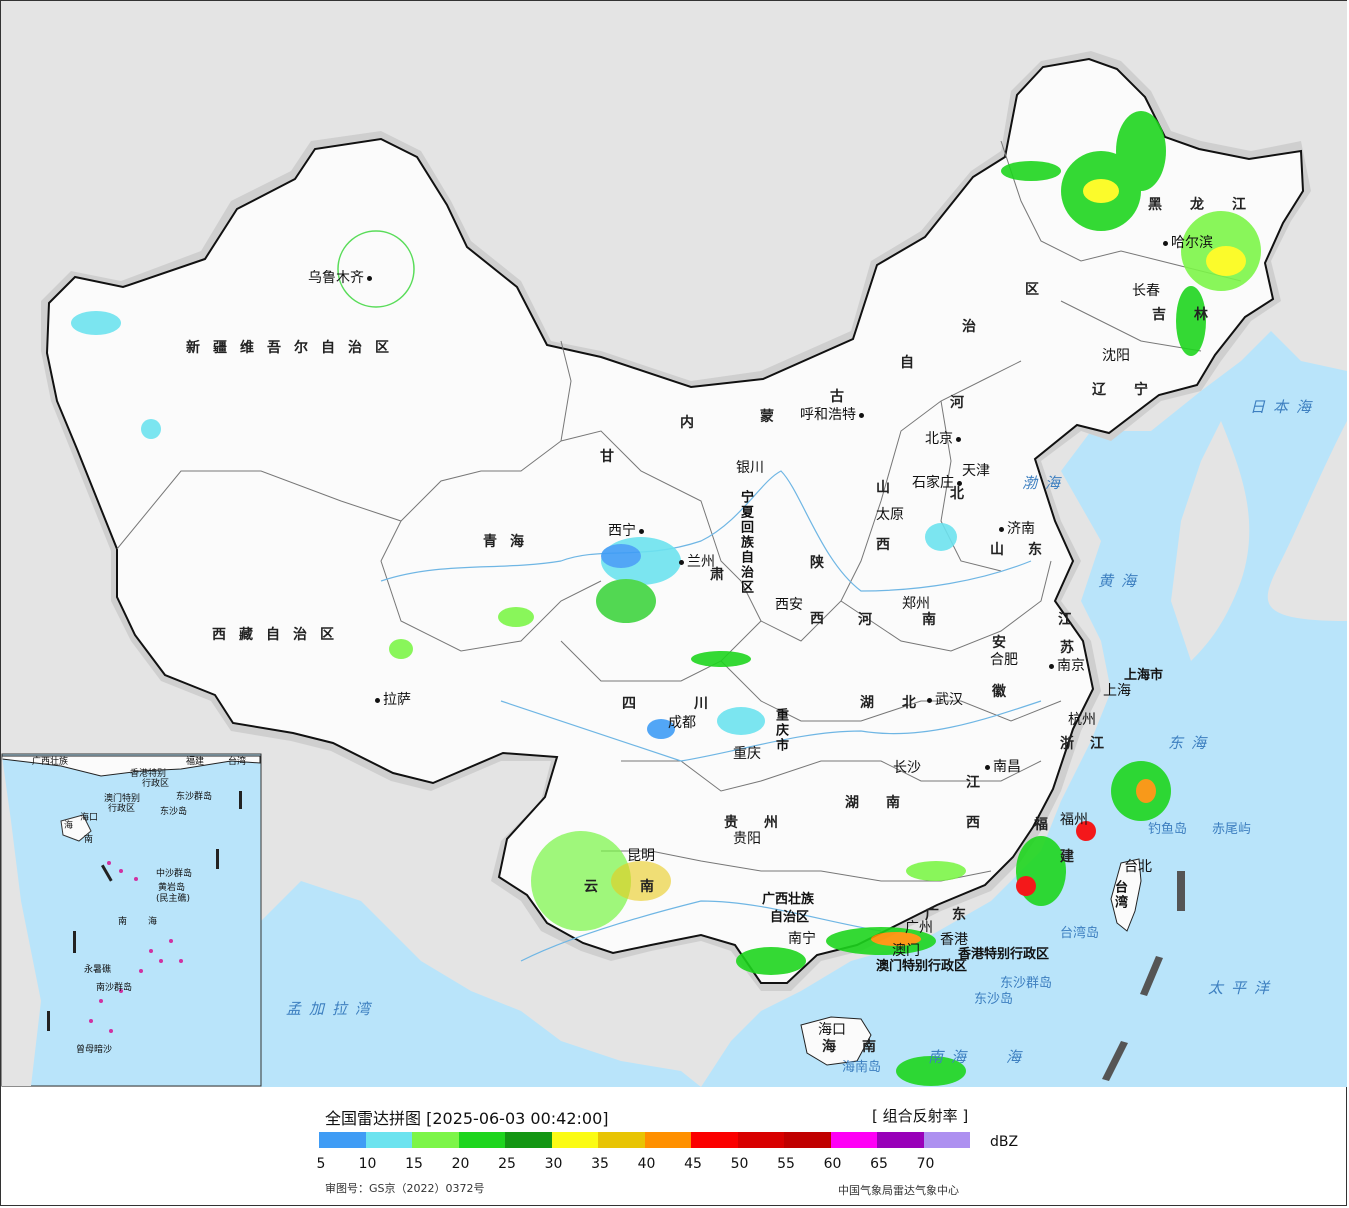  Describe the element at coordinates (69, 826) in the screenshot. I see `inset-label: 海` at that location.